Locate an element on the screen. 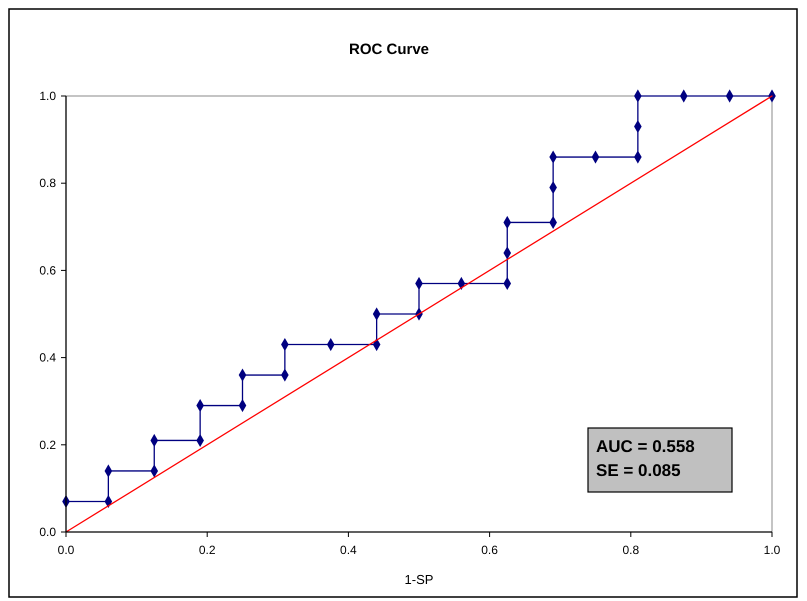 This screenshot has height=601, width=807. x-tick-label: 1.0 is located at coordinates (772, 550).